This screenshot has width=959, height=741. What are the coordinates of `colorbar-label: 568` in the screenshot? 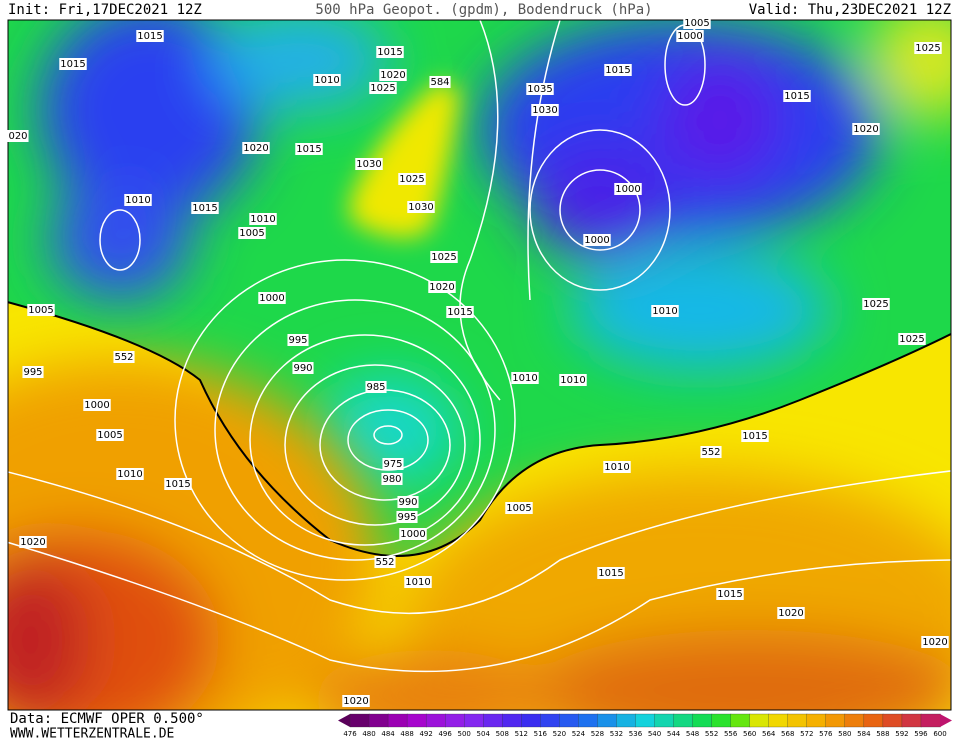 It's located at (787, 734).